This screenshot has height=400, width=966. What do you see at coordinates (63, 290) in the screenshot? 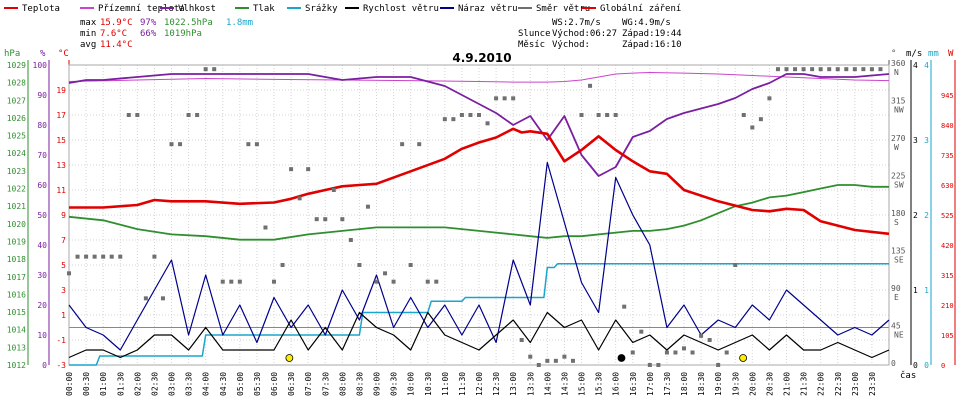
I see `temp-tick: 3` at bounding box center [63, 290].